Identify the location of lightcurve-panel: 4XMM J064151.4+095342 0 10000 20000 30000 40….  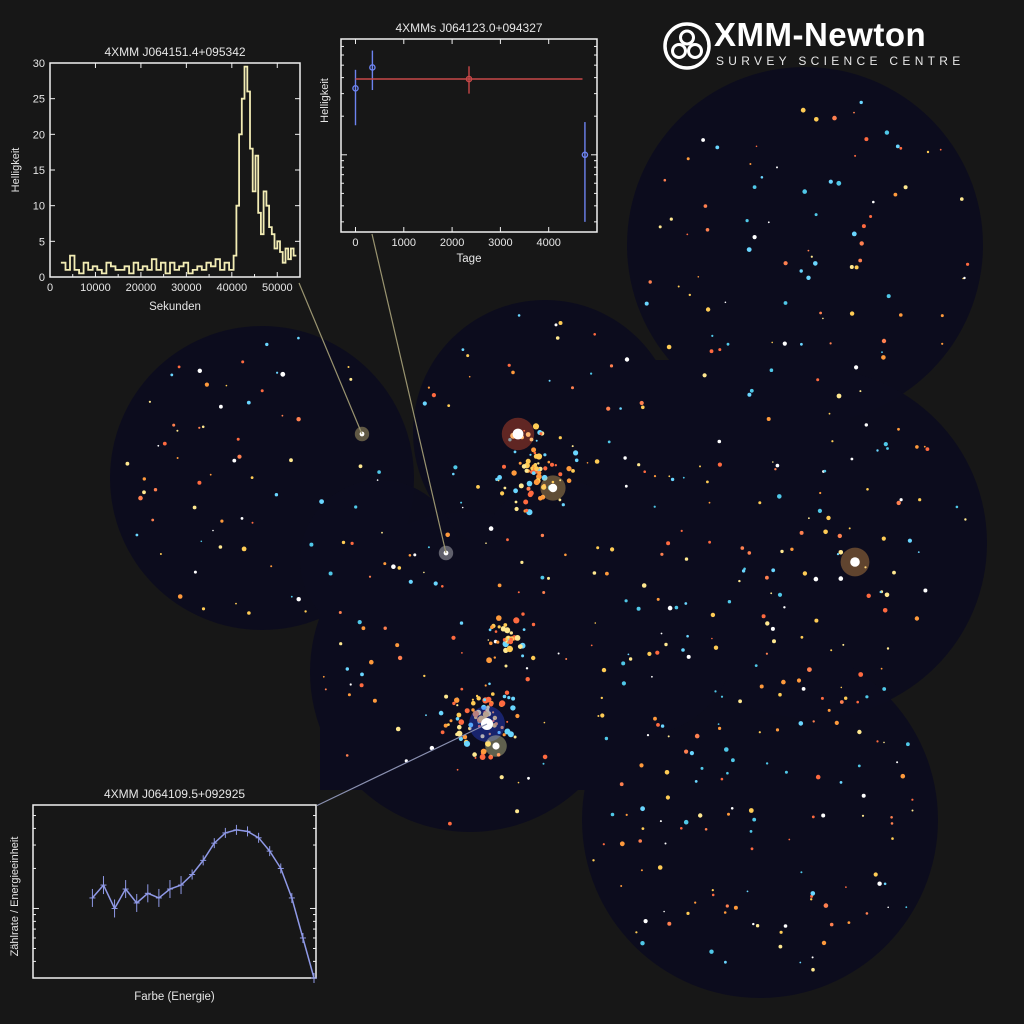
(153, 181).